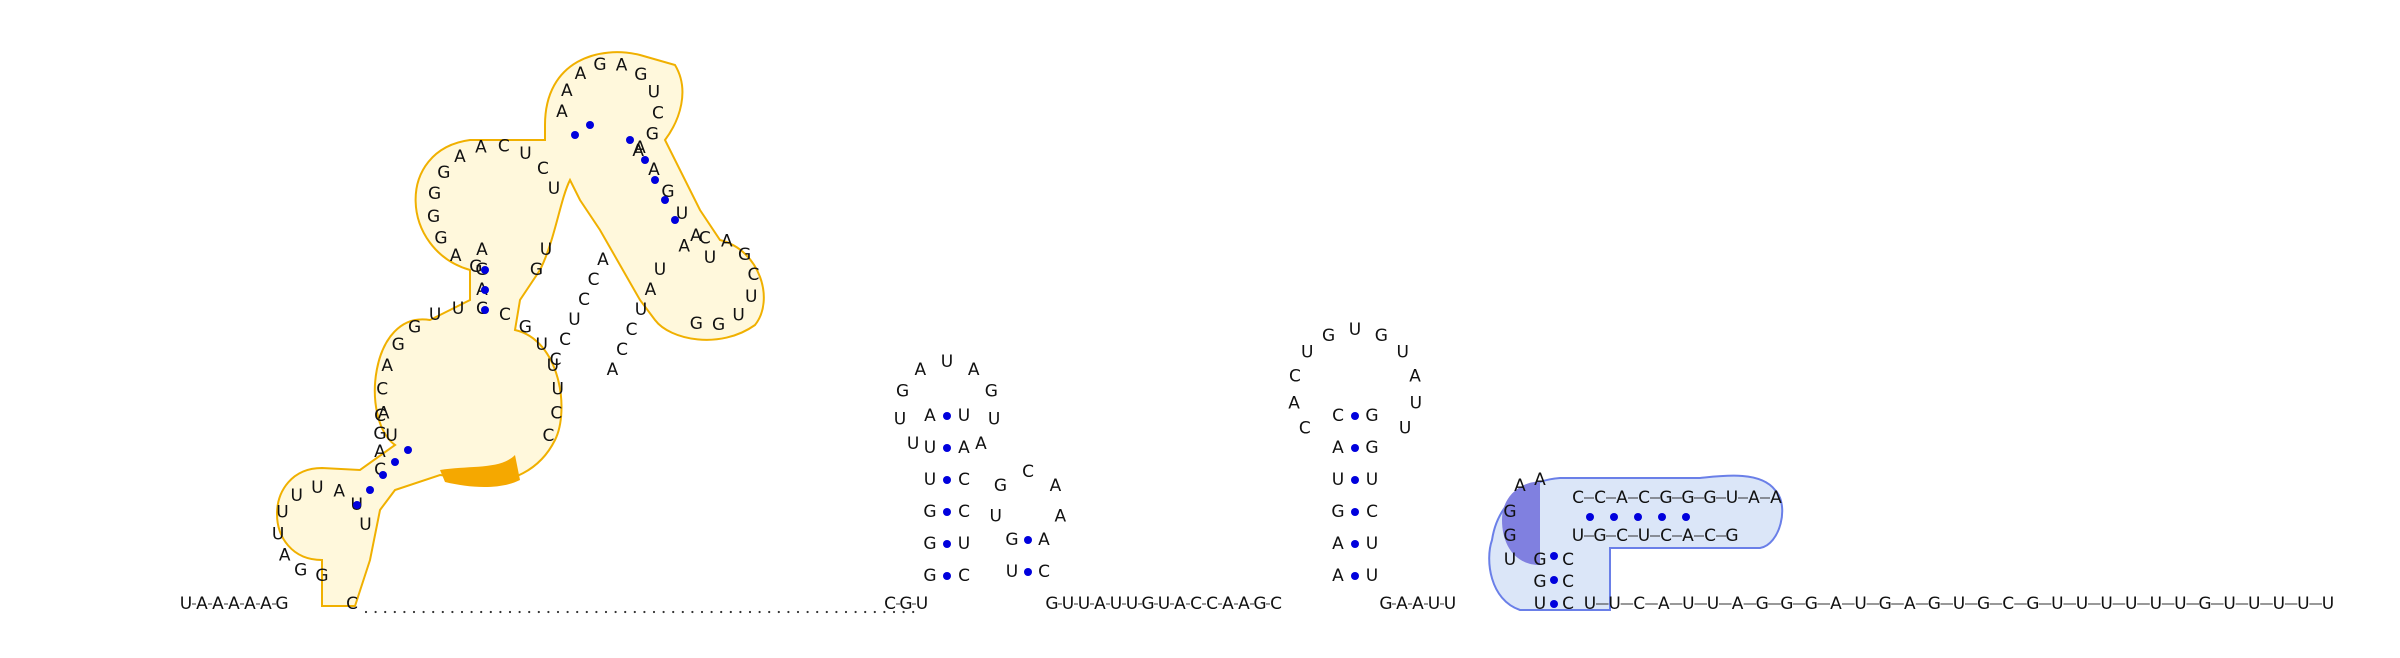  Describe the element at coordinates (1636, 542) in the screenshot. I see `blue-domain-region` at that location.